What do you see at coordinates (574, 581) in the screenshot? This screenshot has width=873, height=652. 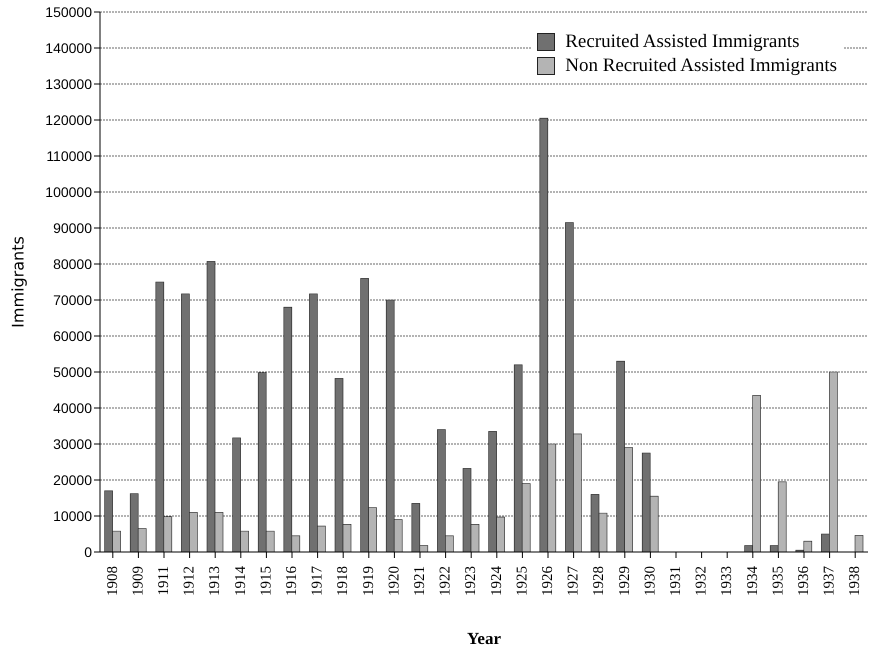 I see `x-tick-label: 1927` at bounding box center [574, 581].